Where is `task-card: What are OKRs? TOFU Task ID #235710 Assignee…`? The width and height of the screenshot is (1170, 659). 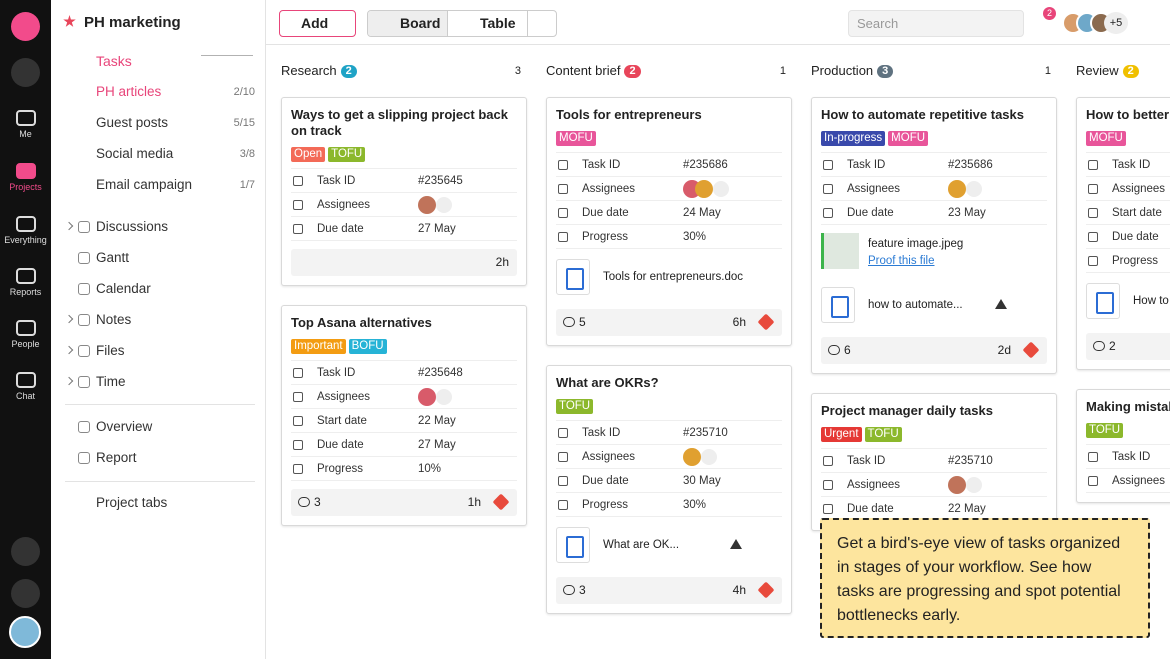
task-card: What are OKRs? TOFU Task ID #235710 Assignee… is located at coordinates (669, 489).